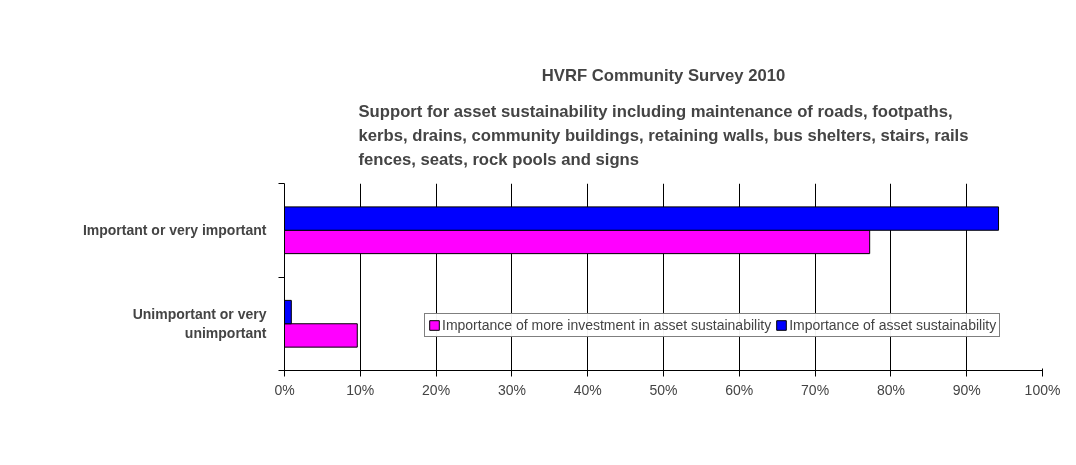 The image size is (1076, 465). I want to click on x-tick-label: 30%, so click(511, 389).